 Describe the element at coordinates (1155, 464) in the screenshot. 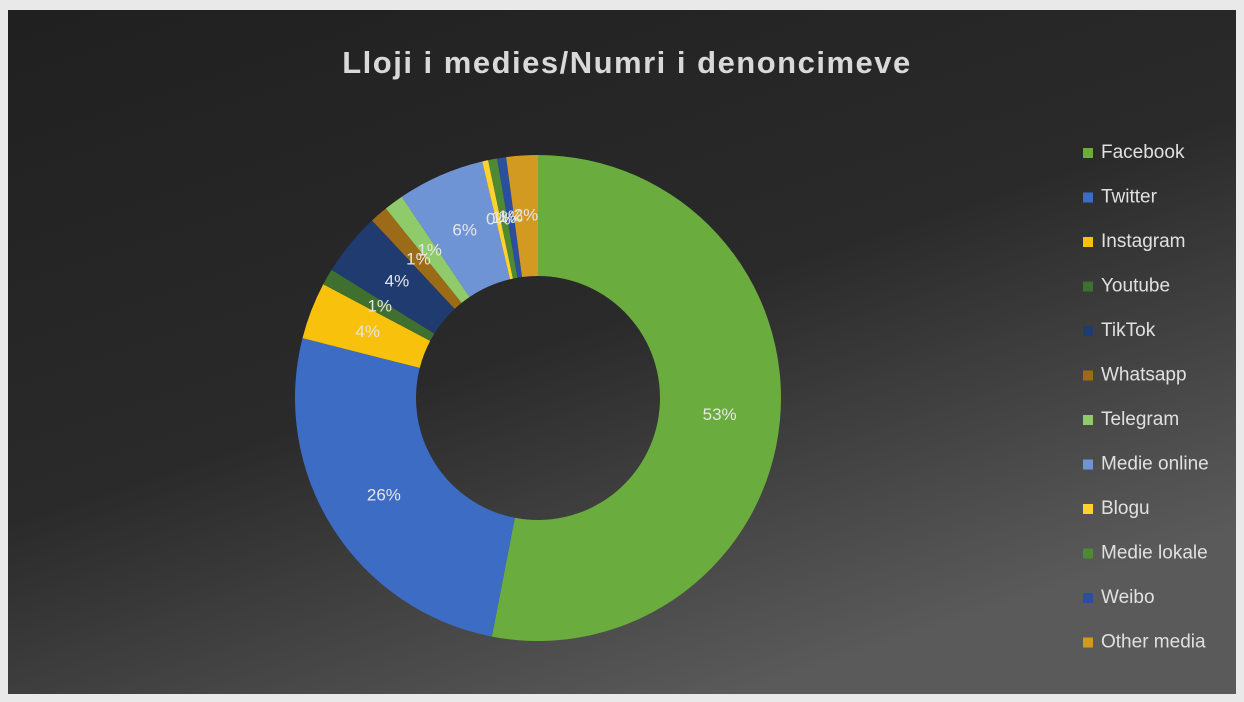

I see `legend-label: Medie online` at that location.